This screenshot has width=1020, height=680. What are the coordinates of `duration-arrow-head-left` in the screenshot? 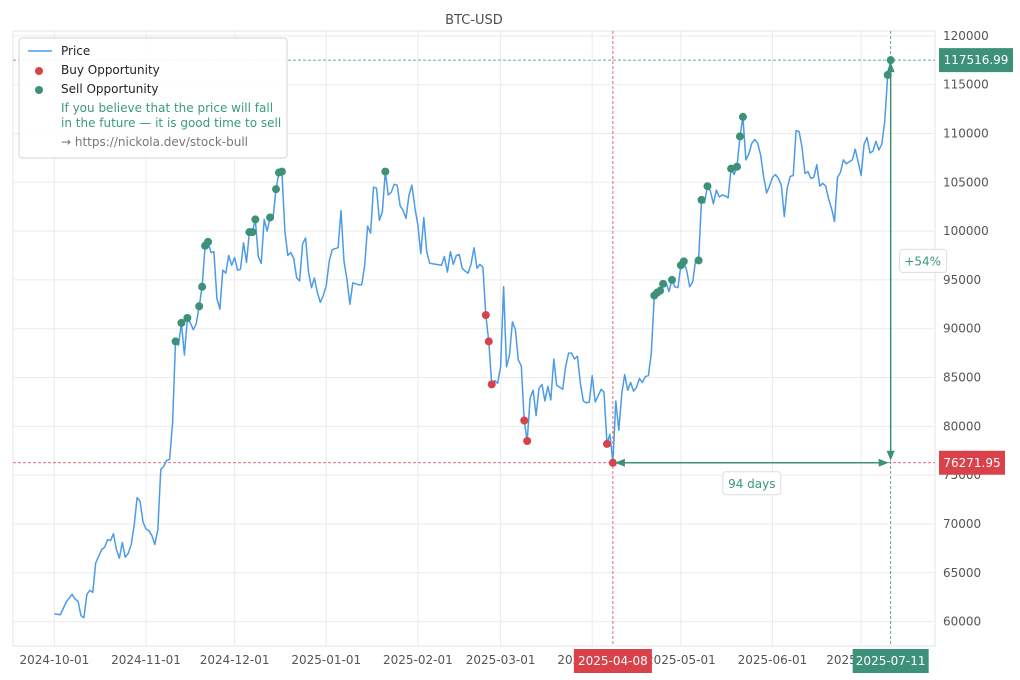 It's located at (619, 462).